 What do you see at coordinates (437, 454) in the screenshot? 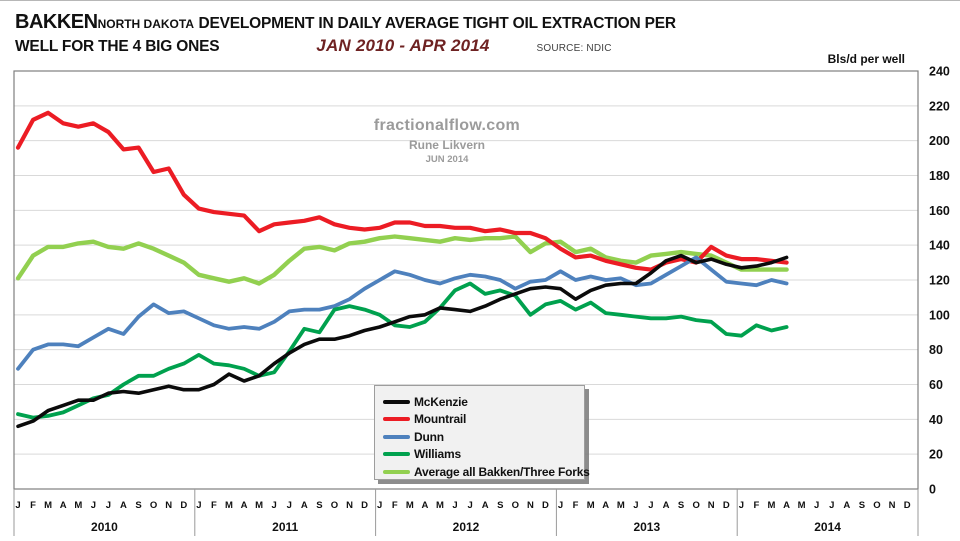
I see `legend-label: Williams` at bounding box center [437, 454].